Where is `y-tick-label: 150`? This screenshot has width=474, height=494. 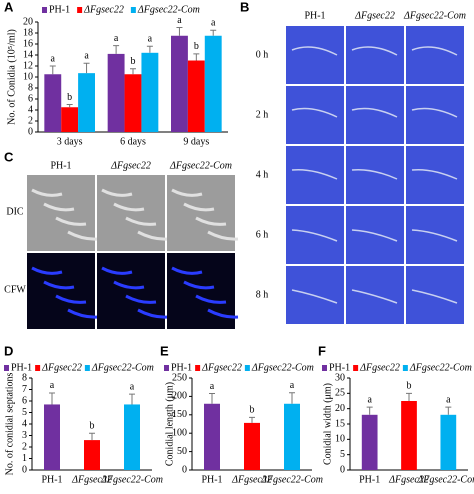
y-tick-label: 150 is located at coordinates (179, 414).